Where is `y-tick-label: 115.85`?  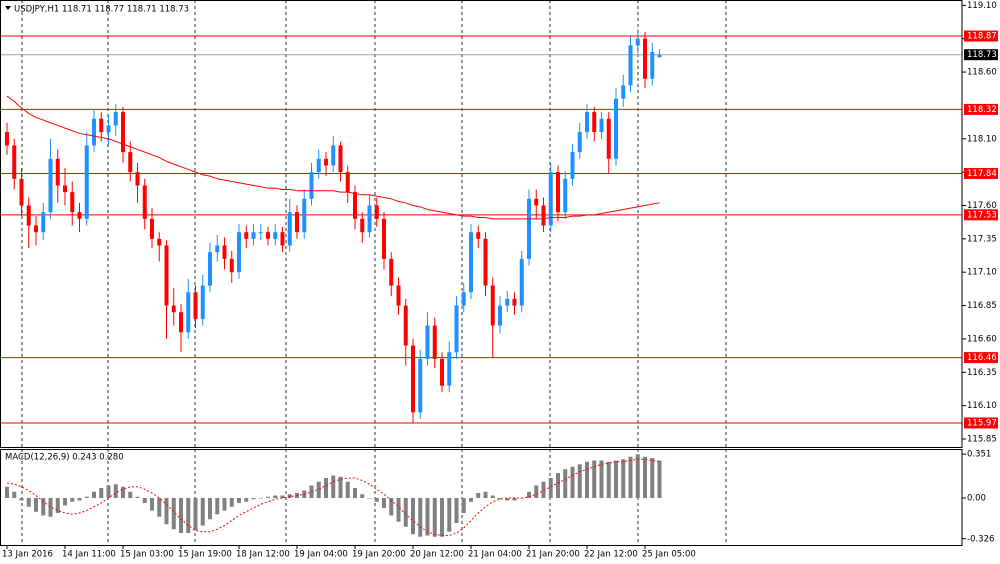
y-tick-label: 115.85 is located at coordinates (982, 439).